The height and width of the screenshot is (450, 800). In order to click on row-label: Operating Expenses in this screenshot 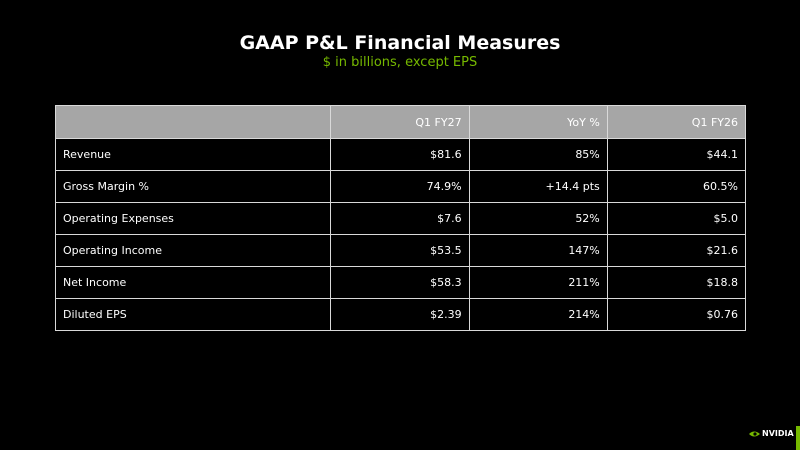, I will do `click(193, 218)`.